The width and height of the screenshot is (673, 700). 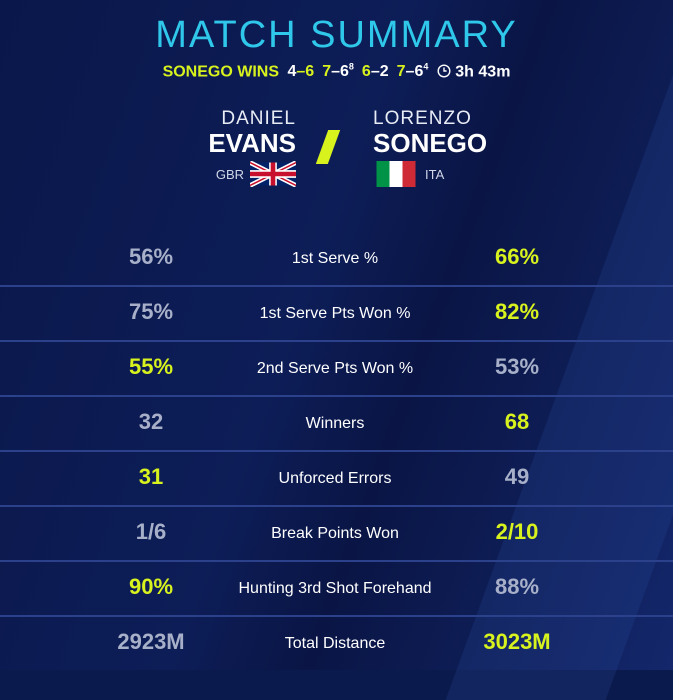 I want to click on stat-row: 56% 1st Serve % 66%, so click(x=336, y=259).